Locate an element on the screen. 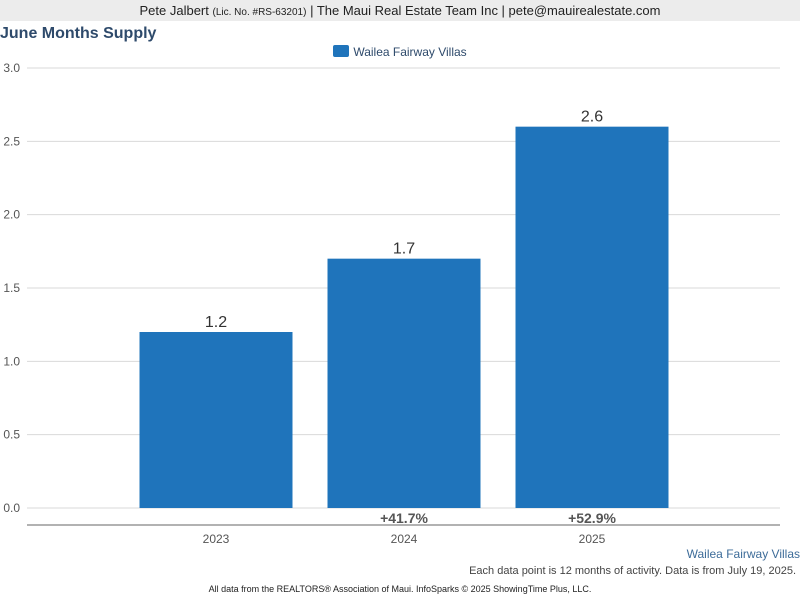 The image size is (800, 600). bar-value-label: 1.7 is located at coordinates (404, 249).